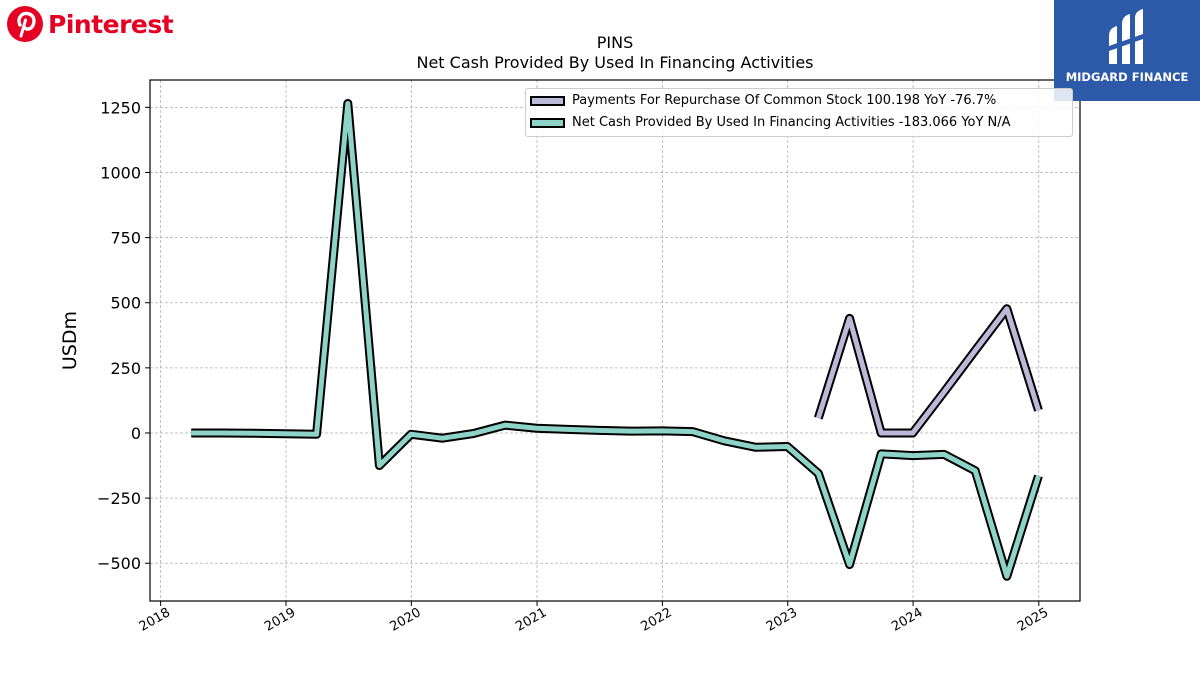 The width and height of the screenshot is (1200, 675). What do you see at coordinates (907, 620) in the screenshot?
I see `x-tick-label: 2024` at bounding box center [907, 620].